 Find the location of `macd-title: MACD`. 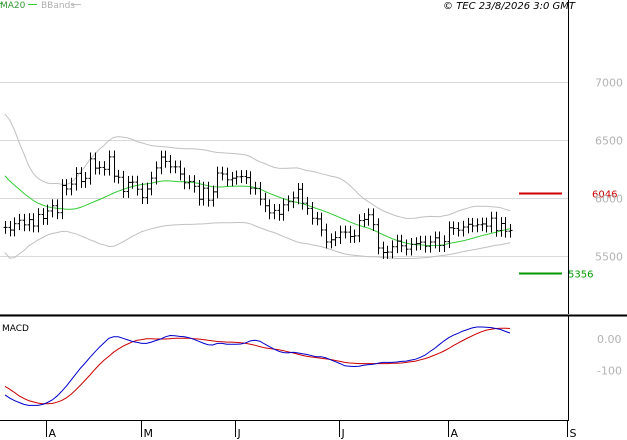

macd-title: MACD is located at coordinates (15, 329).